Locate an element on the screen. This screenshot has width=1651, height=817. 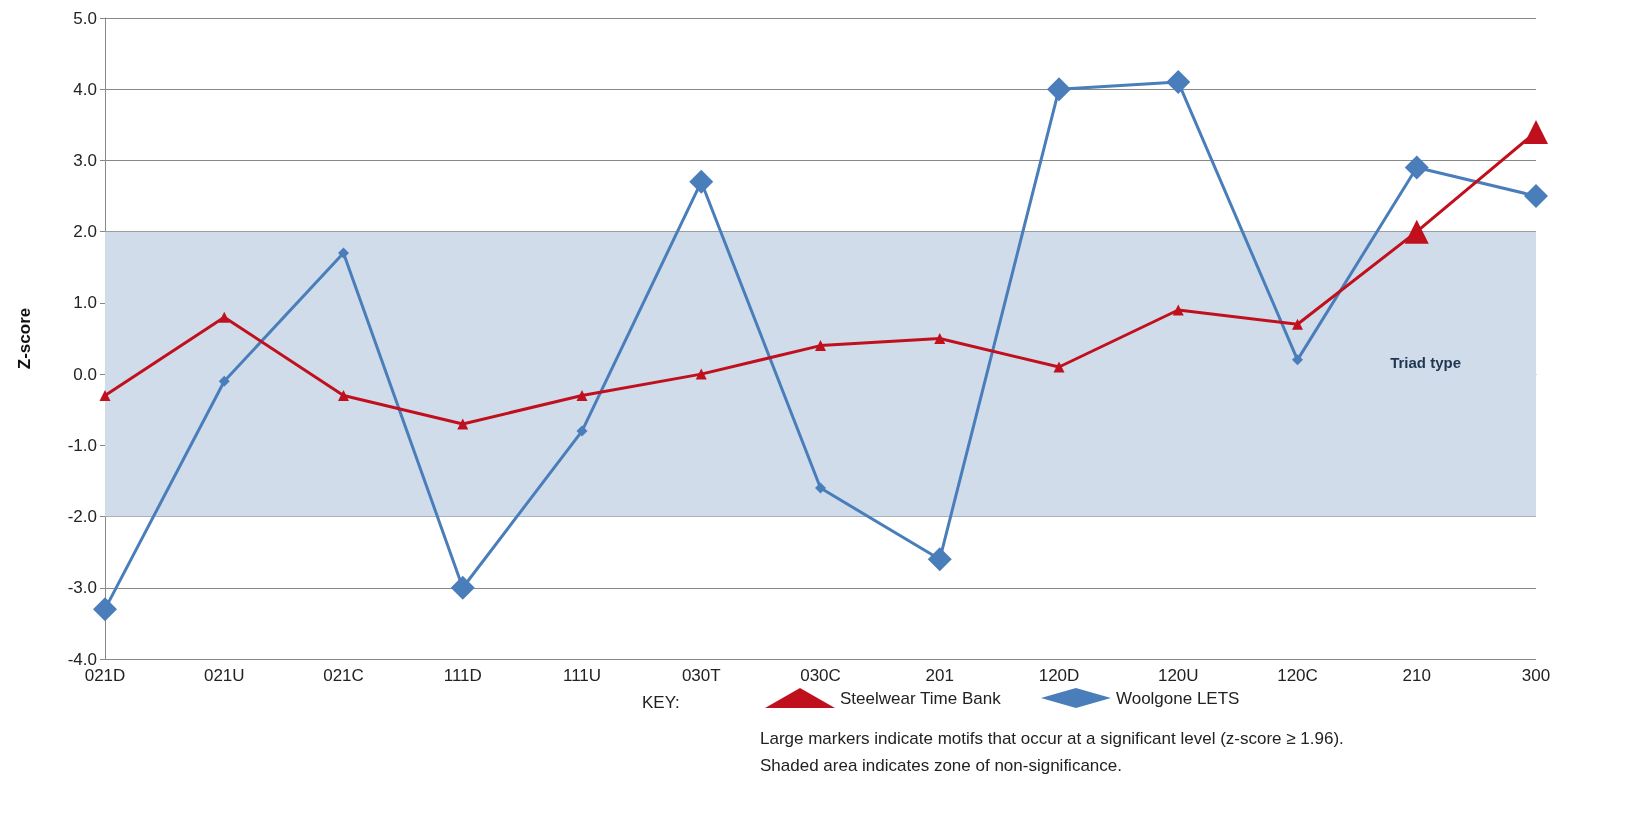
y-tick-label: -2.0 is located at coordinates (82, 517).